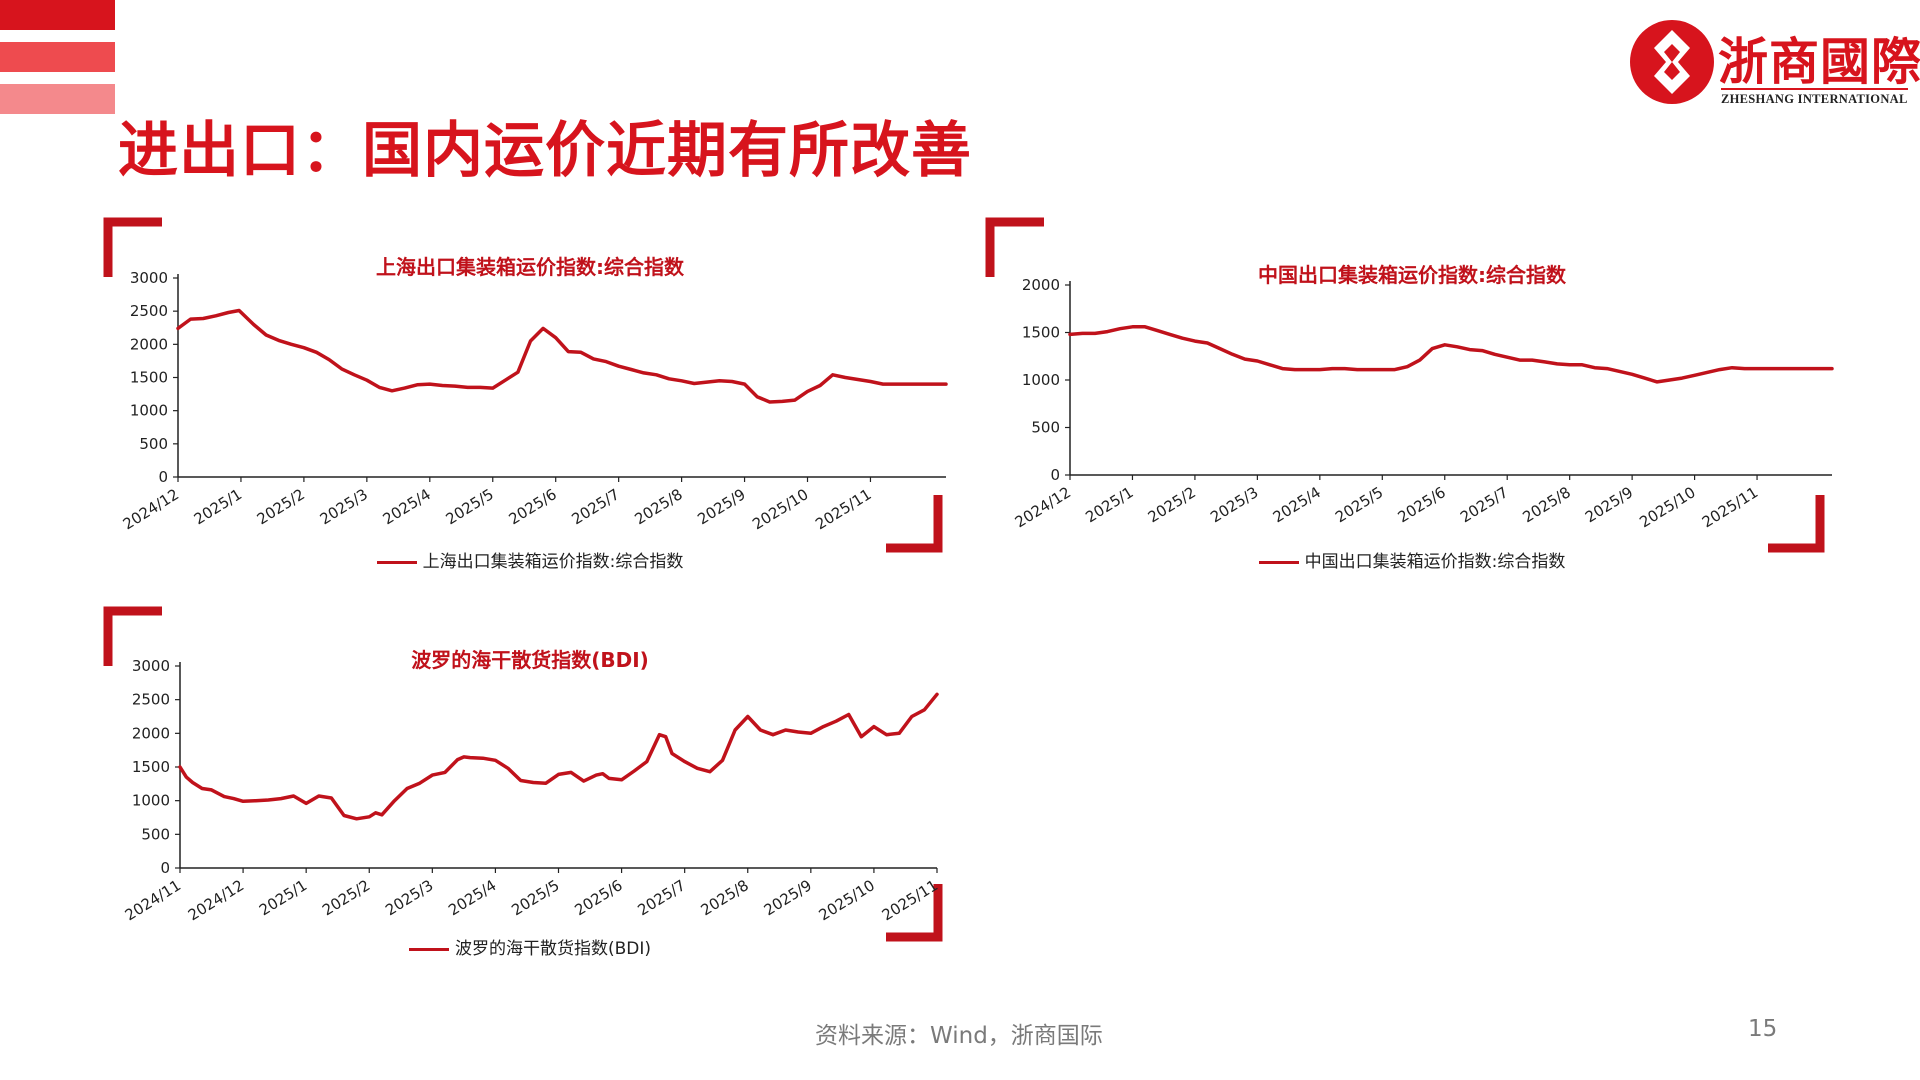 The height and width of the screenshot is (1080, 1920). Describe the element at coordinates (530, 267) in the screenshot. I see `chart-title: 上海出口集装箱运价指数:综合指数` at that location.